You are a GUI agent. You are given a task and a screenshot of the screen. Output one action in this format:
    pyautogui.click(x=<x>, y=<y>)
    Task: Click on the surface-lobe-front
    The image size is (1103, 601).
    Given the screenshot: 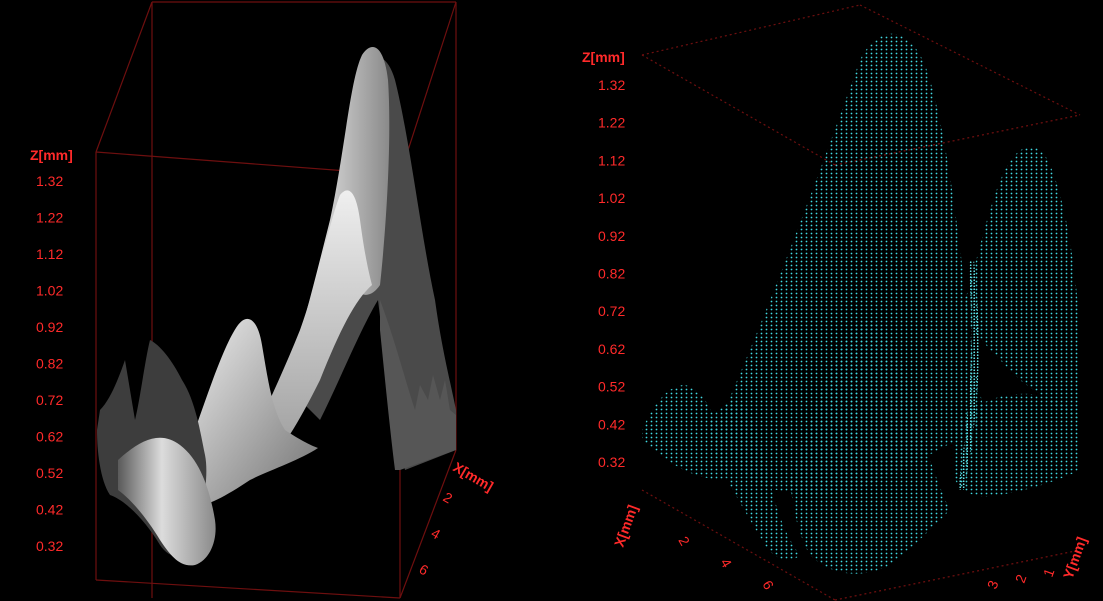 What is the action you would take?
    pyautogui.click(x=167, y=501)
    